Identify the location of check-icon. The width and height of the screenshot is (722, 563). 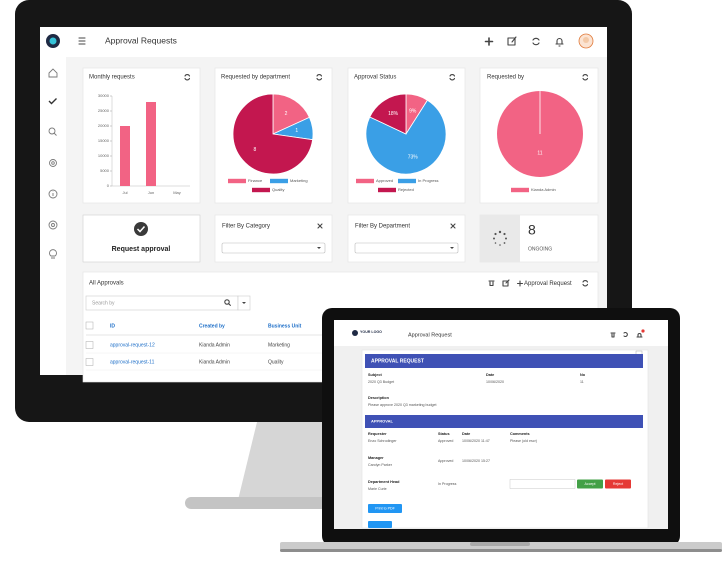
(141, 229).